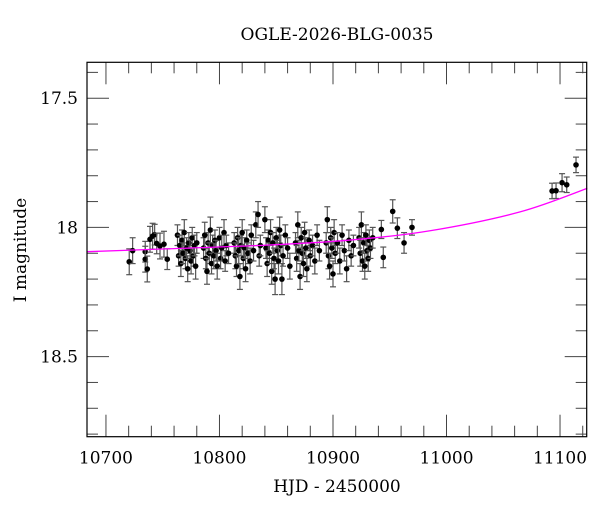 This screenshot has width=600, height=512. I want to click on x-tick-label: 11000, so click(446, 459).